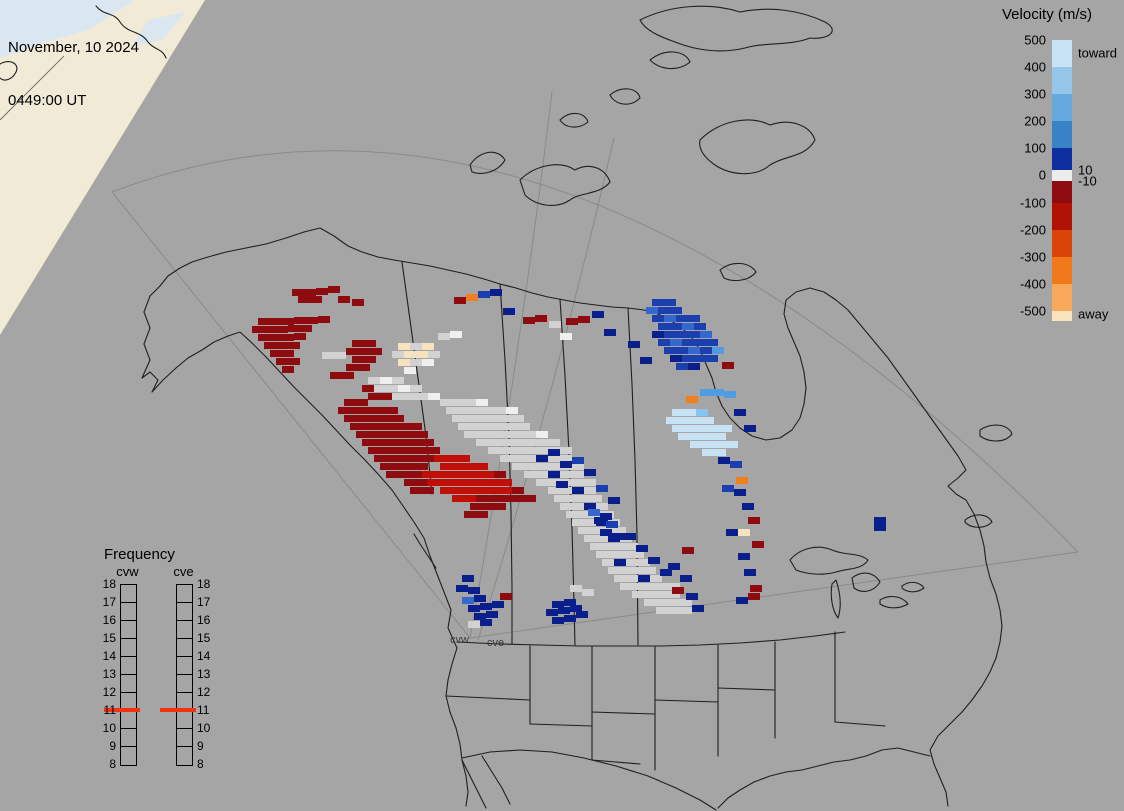  I want to click on colorbar-tick-label: -100, so click(1032, 203).